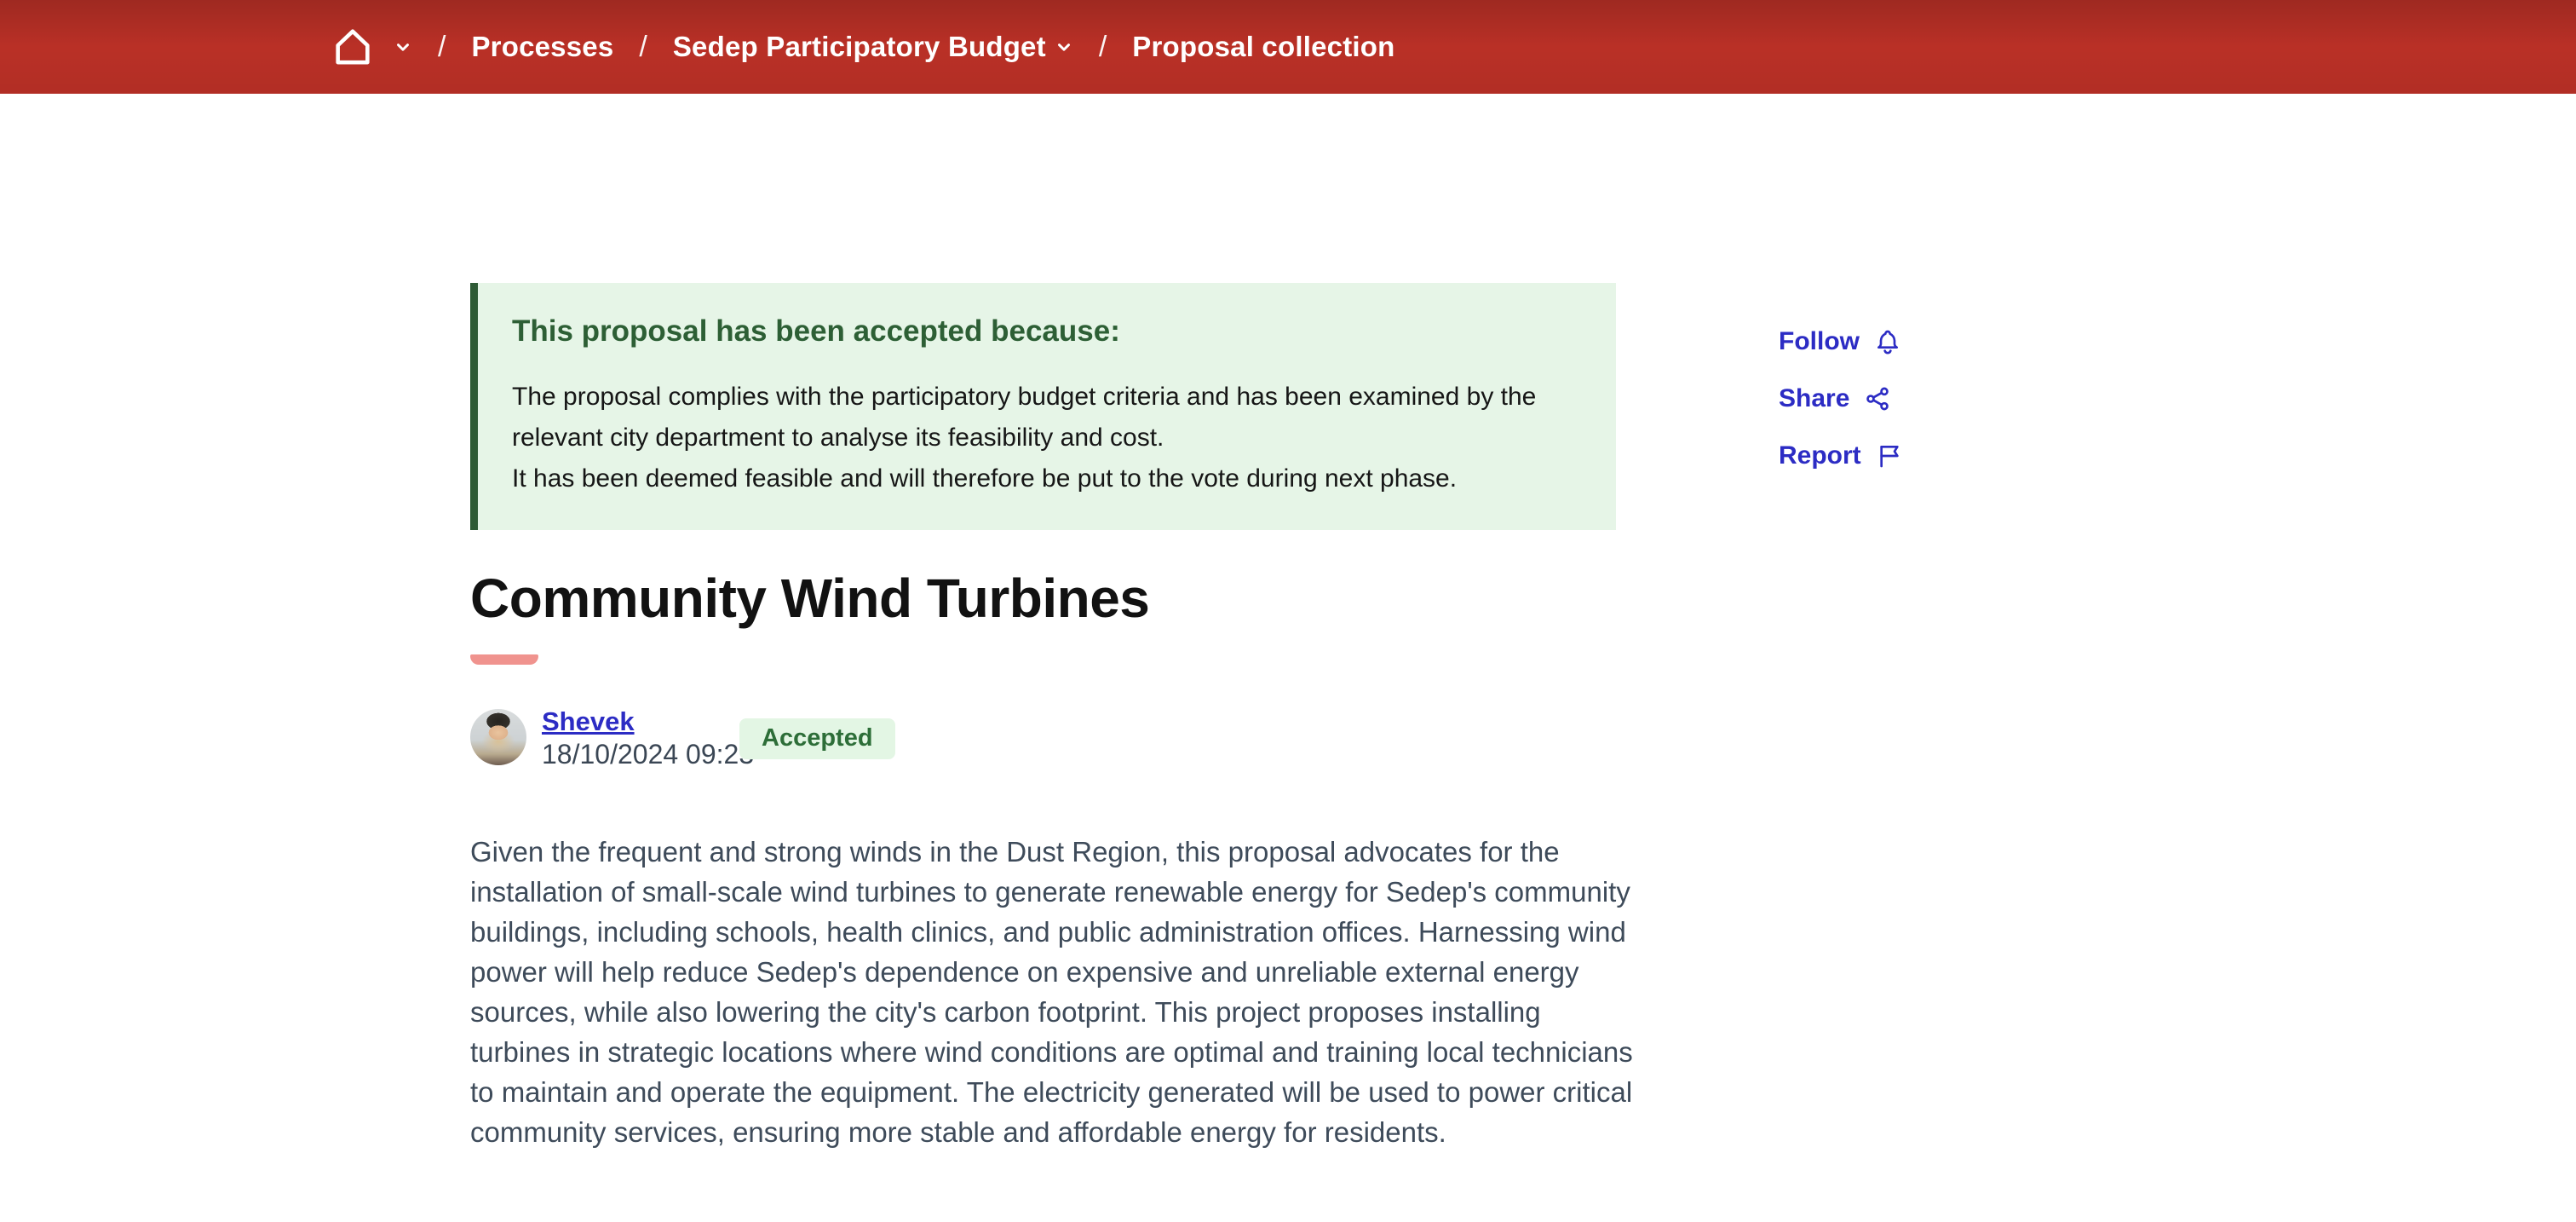  What do you see at coordinates (1889, 457) in the screenshot?
I see `flag-icon` at bounding box center [1889, 457].